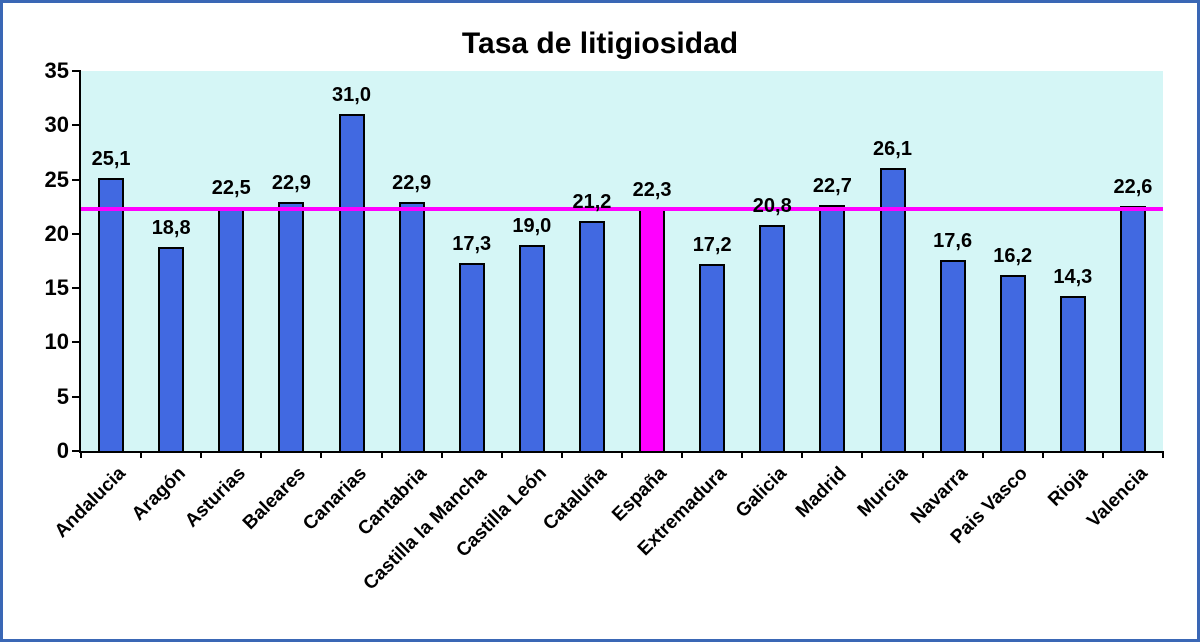 Image resolution: width=1200 pixels, height=642 pixels. Describe the element at coordinates (111, 159) in the screenshot. I see `bar-value-label: 25,1` at that location.